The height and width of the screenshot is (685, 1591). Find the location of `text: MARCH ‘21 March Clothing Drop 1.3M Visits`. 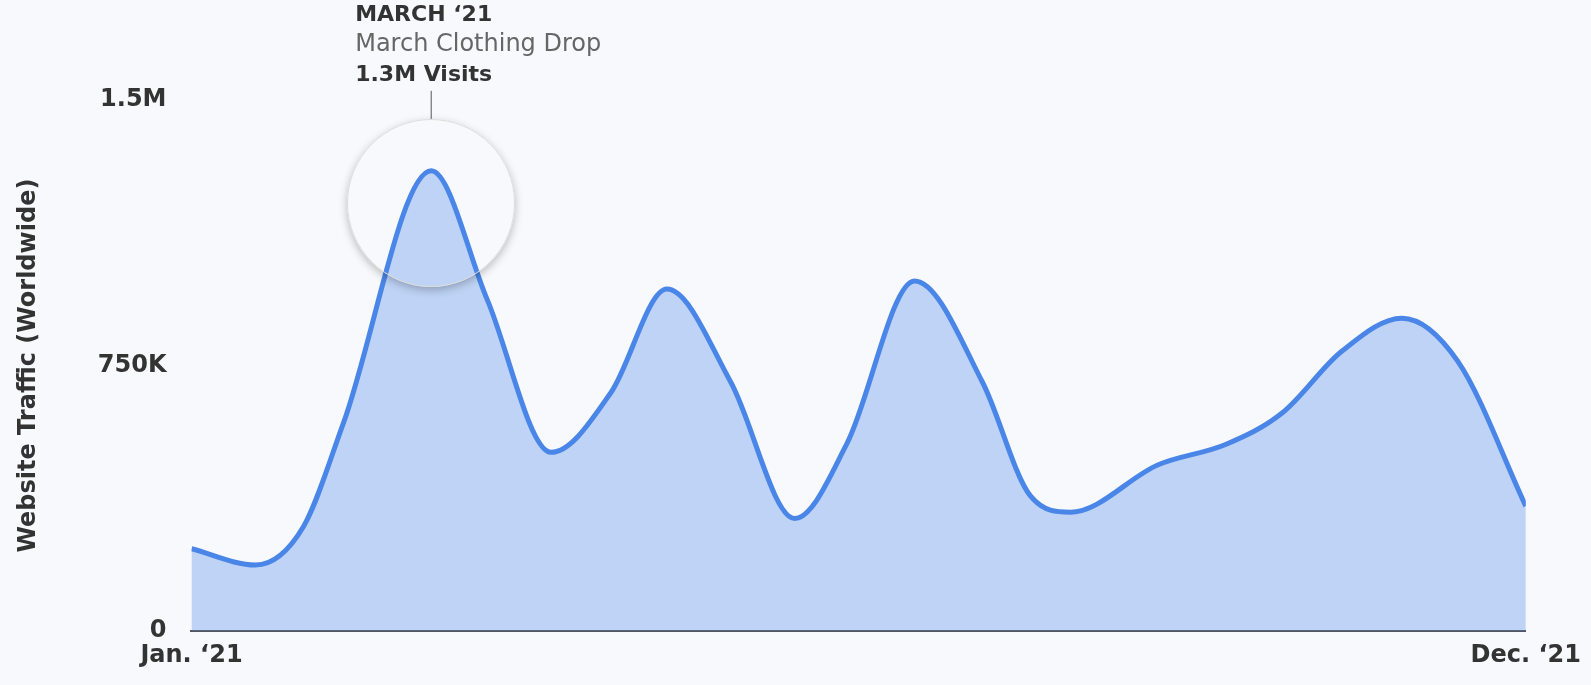

text: MARCH ‘21 March Clothing Drop 1.3M Visits is located at coordinates (478, 43).